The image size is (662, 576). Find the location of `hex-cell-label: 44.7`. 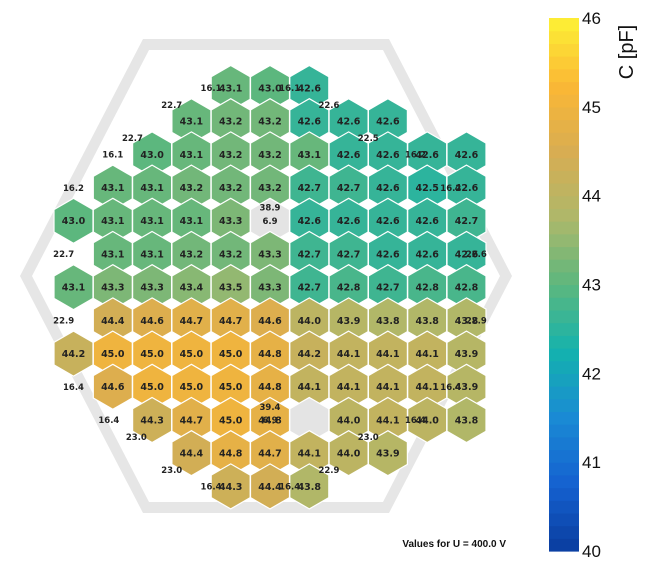

hex-cell-label: 44.7 is located at coordinates (269, 454).